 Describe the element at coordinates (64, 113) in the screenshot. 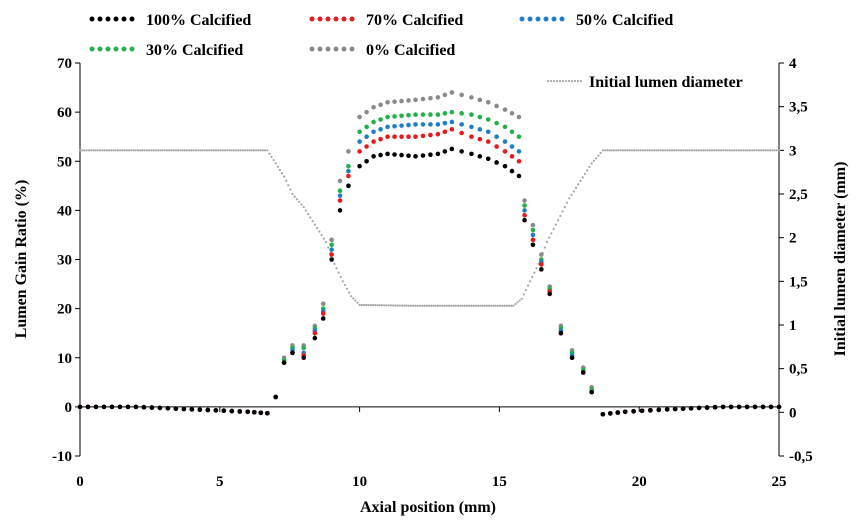

I see `y-tick-label: 60` at that location.